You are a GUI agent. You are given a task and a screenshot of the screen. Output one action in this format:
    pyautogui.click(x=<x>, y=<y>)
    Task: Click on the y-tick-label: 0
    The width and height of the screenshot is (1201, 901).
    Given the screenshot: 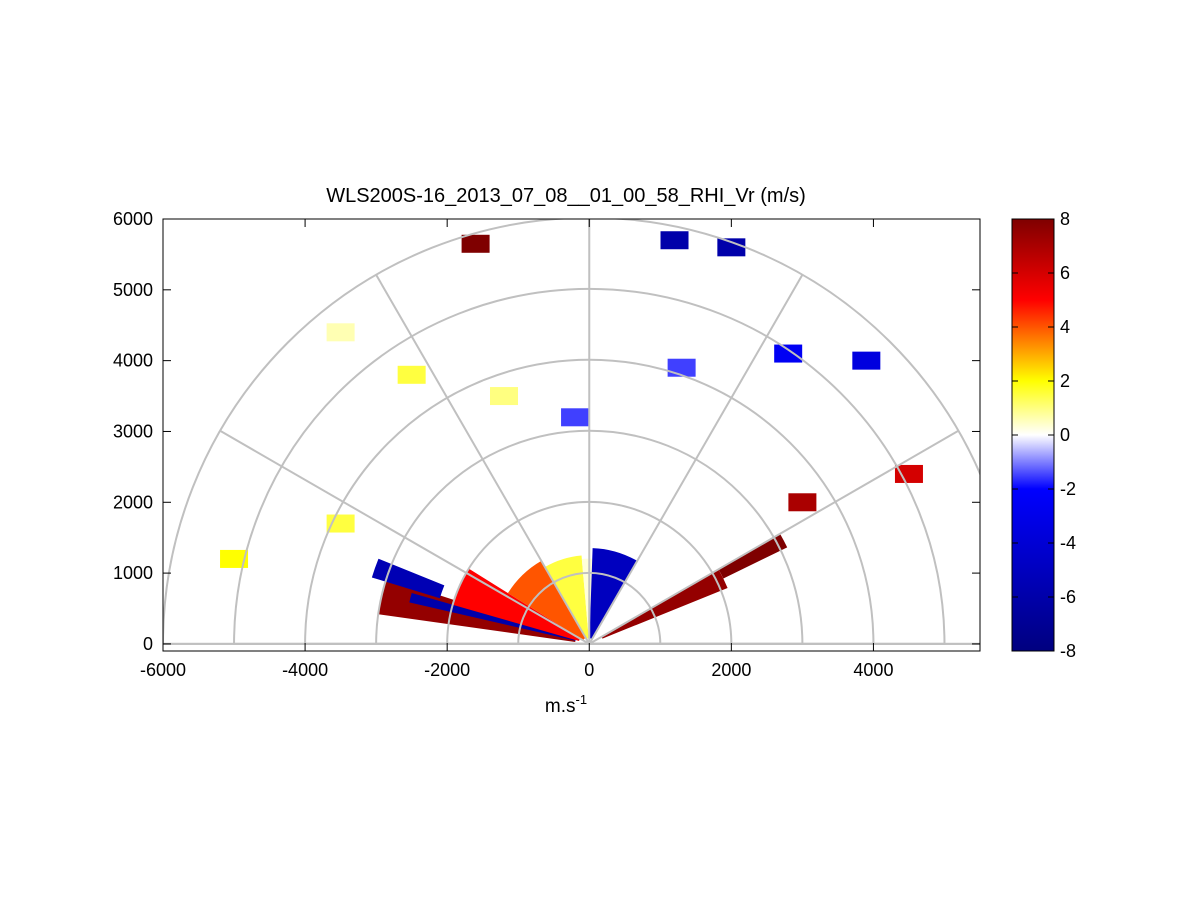 What is the action you would take?
    pyautogui.click(x=148, y=644)
    